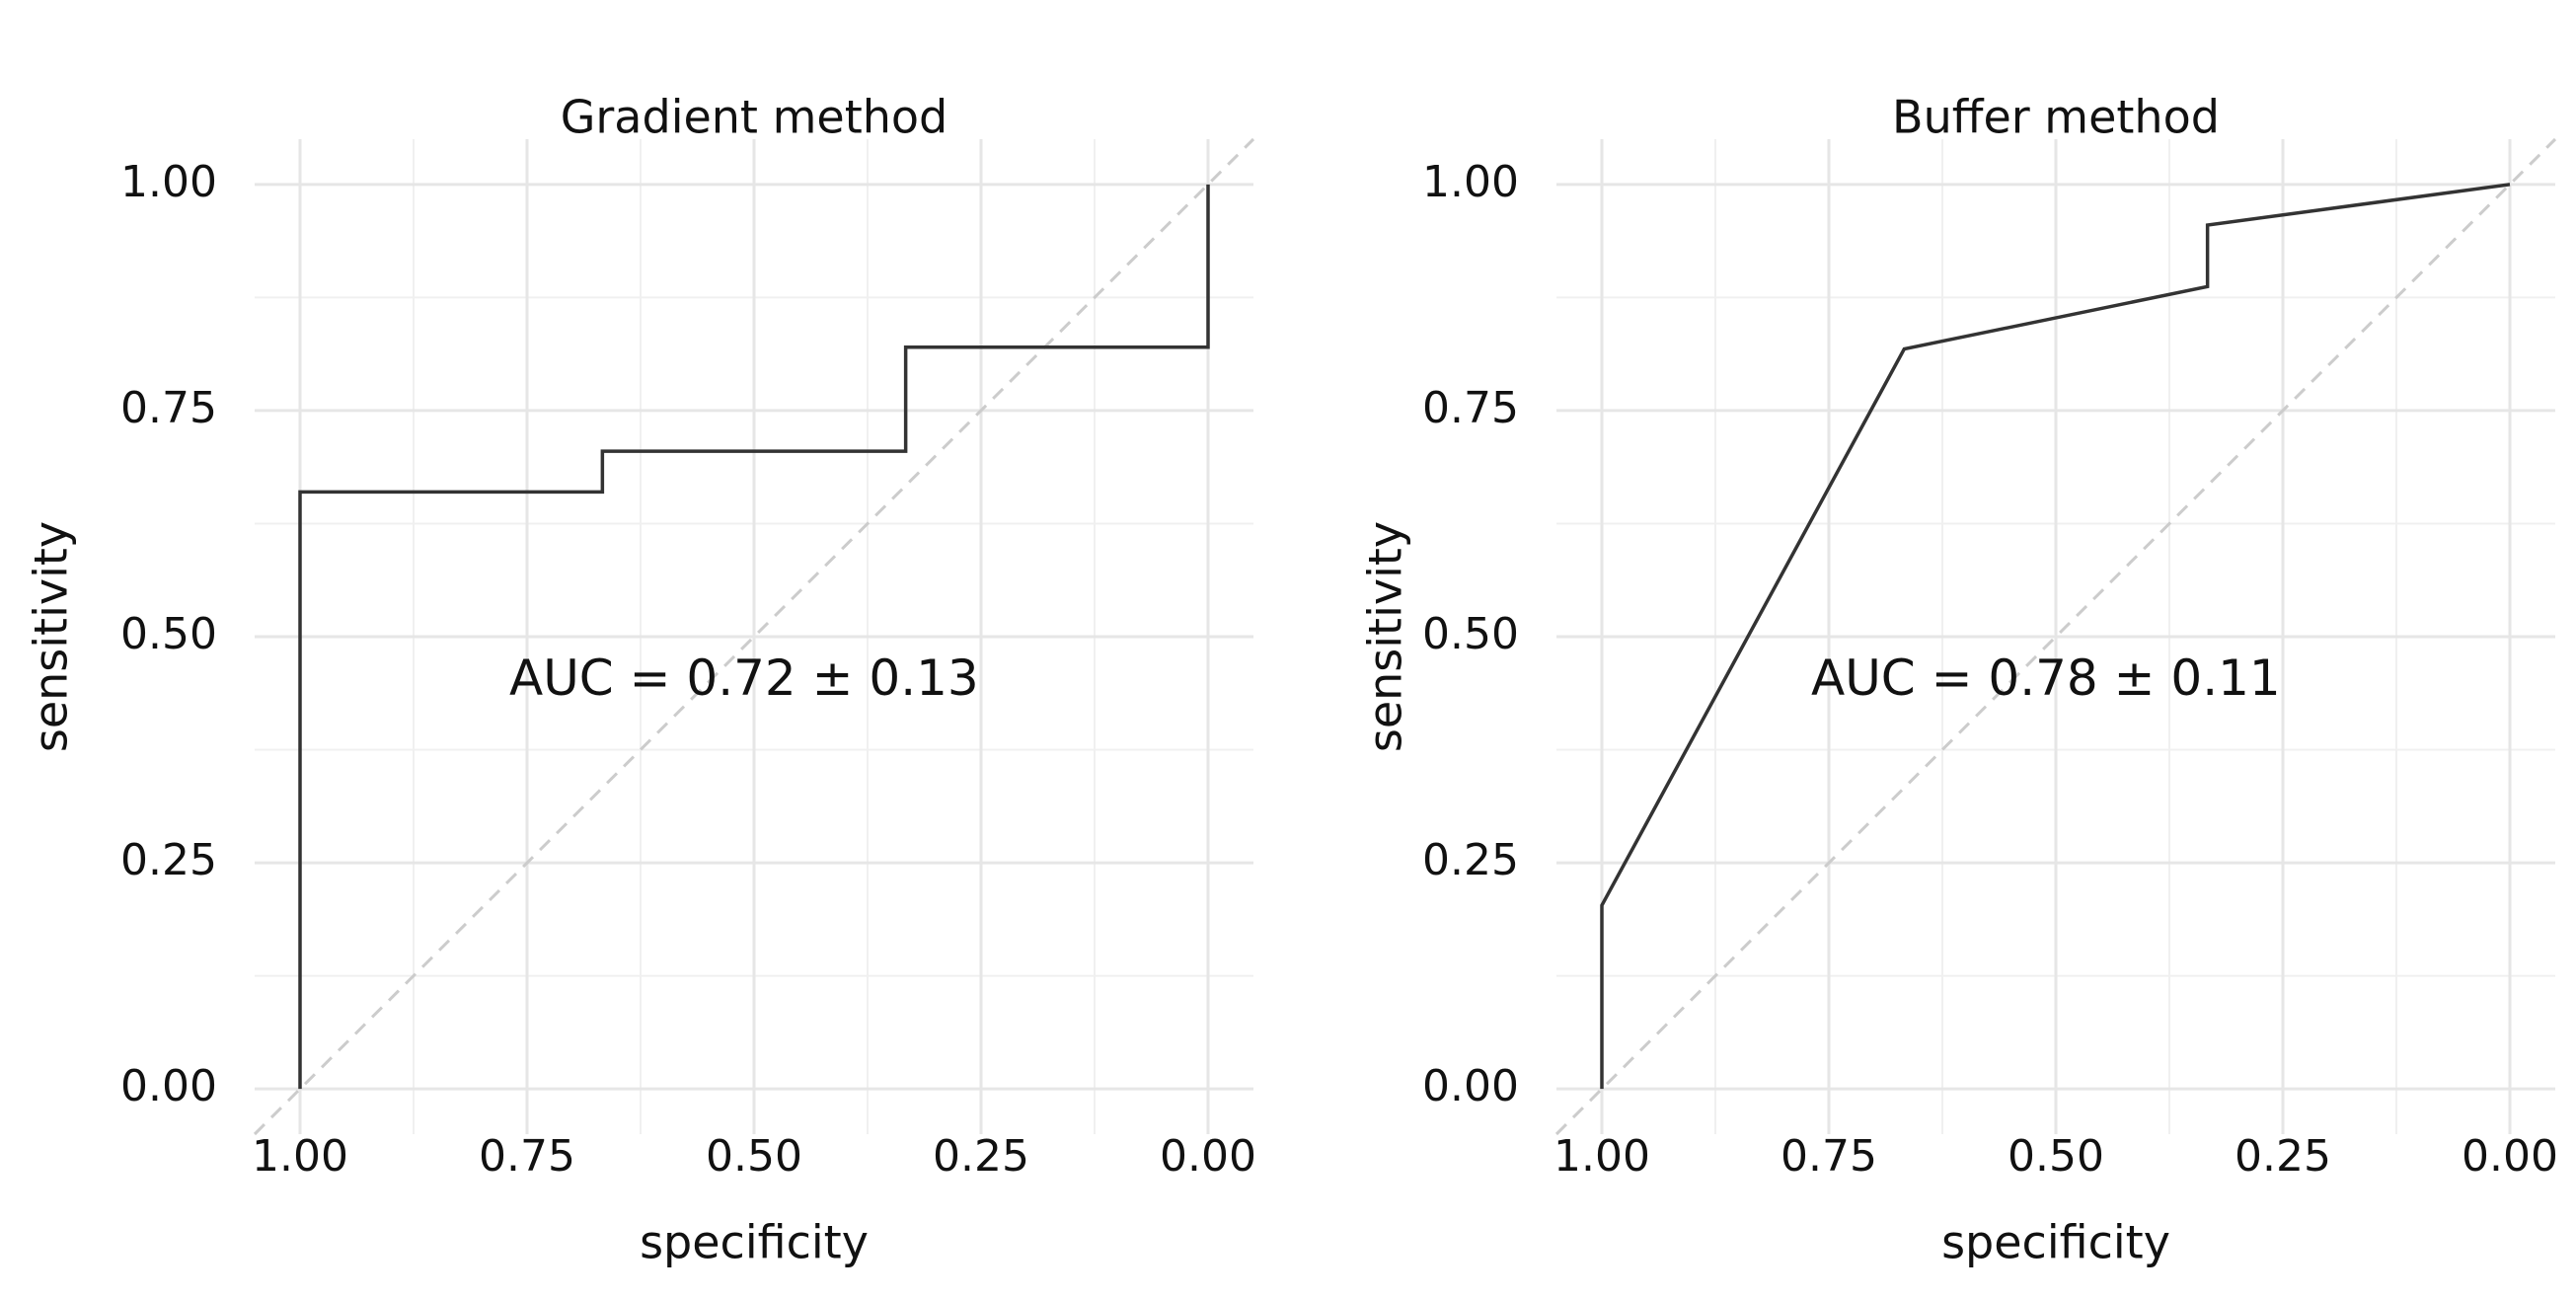 This screenshot has height=1299, width=2576. I want to click on chart-title: Buffer method, so click(2056, 118).